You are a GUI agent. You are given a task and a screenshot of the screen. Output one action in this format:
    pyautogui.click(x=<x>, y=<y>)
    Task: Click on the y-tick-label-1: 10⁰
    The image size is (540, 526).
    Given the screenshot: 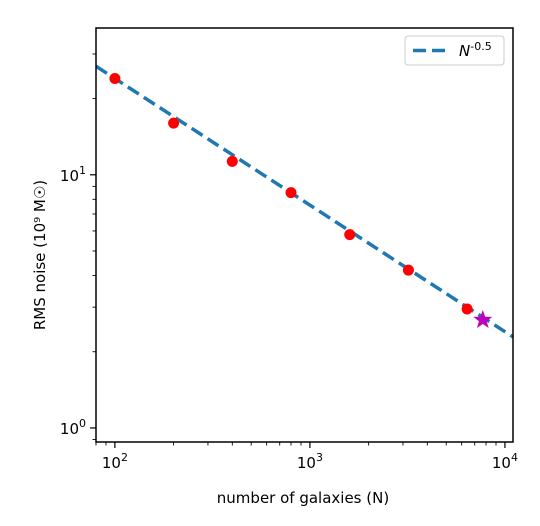 What is the action you would take?
    pyautogui.click(x=73, y=427)
    